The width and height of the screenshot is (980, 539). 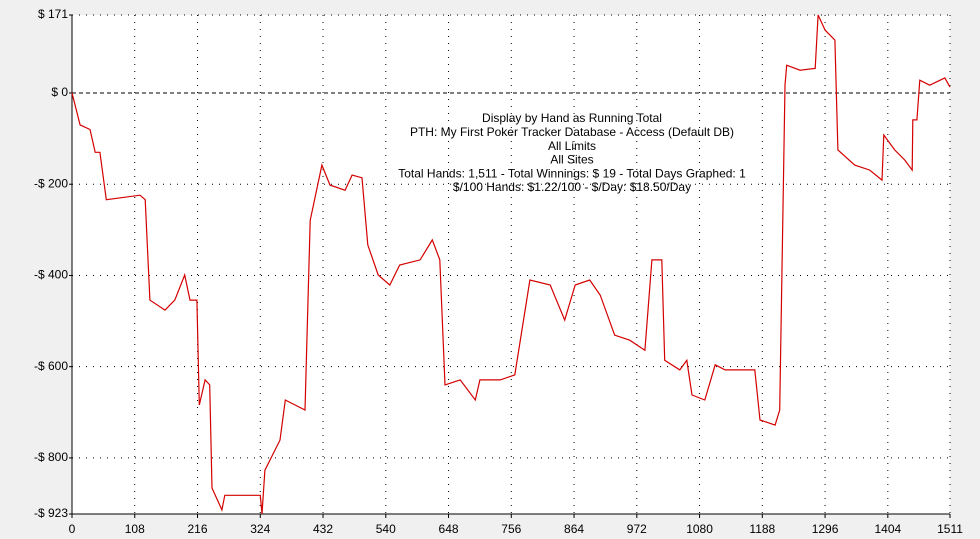 I want to click on x-tick-label: 1296, so click(x=825, y=529).